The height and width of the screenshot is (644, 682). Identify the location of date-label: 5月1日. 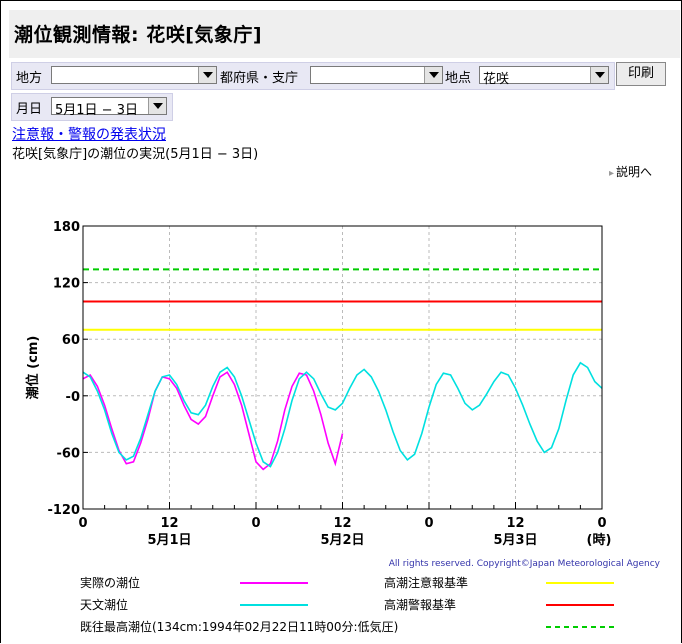
(169, 540).